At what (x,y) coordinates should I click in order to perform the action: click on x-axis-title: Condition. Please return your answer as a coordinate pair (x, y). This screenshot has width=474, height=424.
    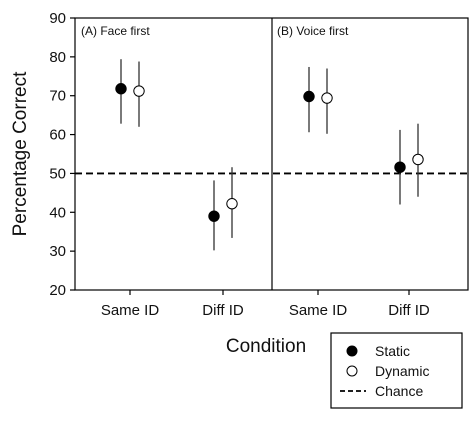
    Looking at the image, I should click on (266, 346).